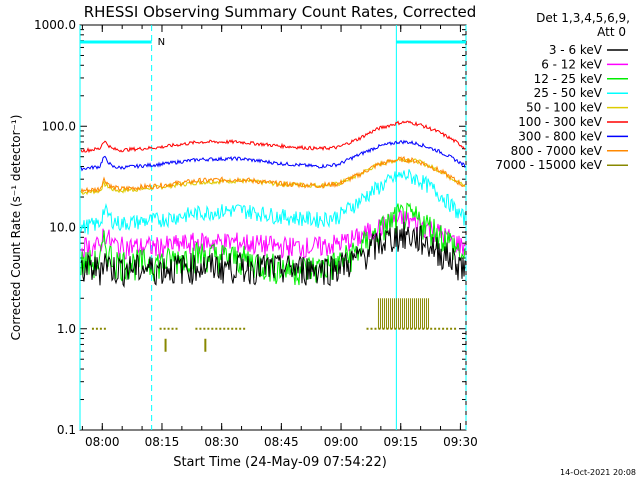  What do you see at coordinates (583, 18) in the screenshot?
I see `legend-header: Det 1,3,4,5,6,9,` at bounding box center [583, 18].